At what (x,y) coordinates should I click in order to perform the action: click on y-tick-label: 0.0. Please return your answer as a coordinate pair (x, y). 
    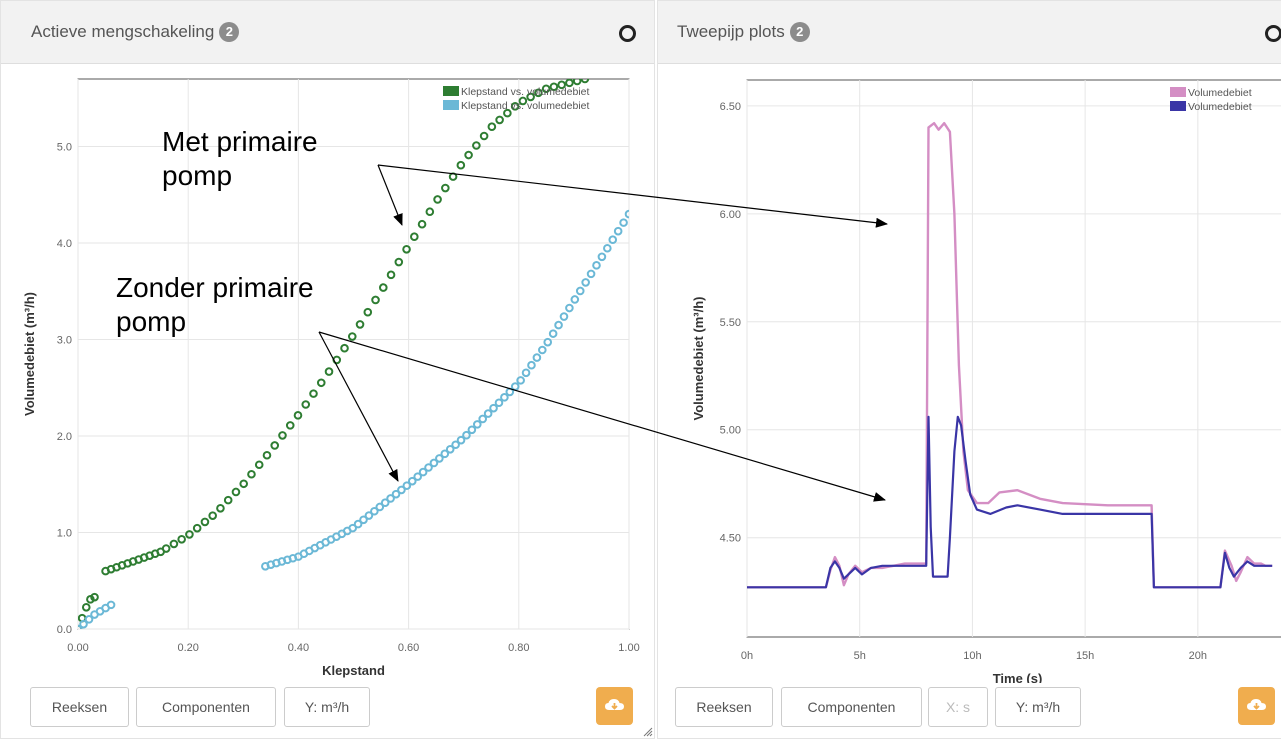
    Looking at the image, I should click on (64, 630).